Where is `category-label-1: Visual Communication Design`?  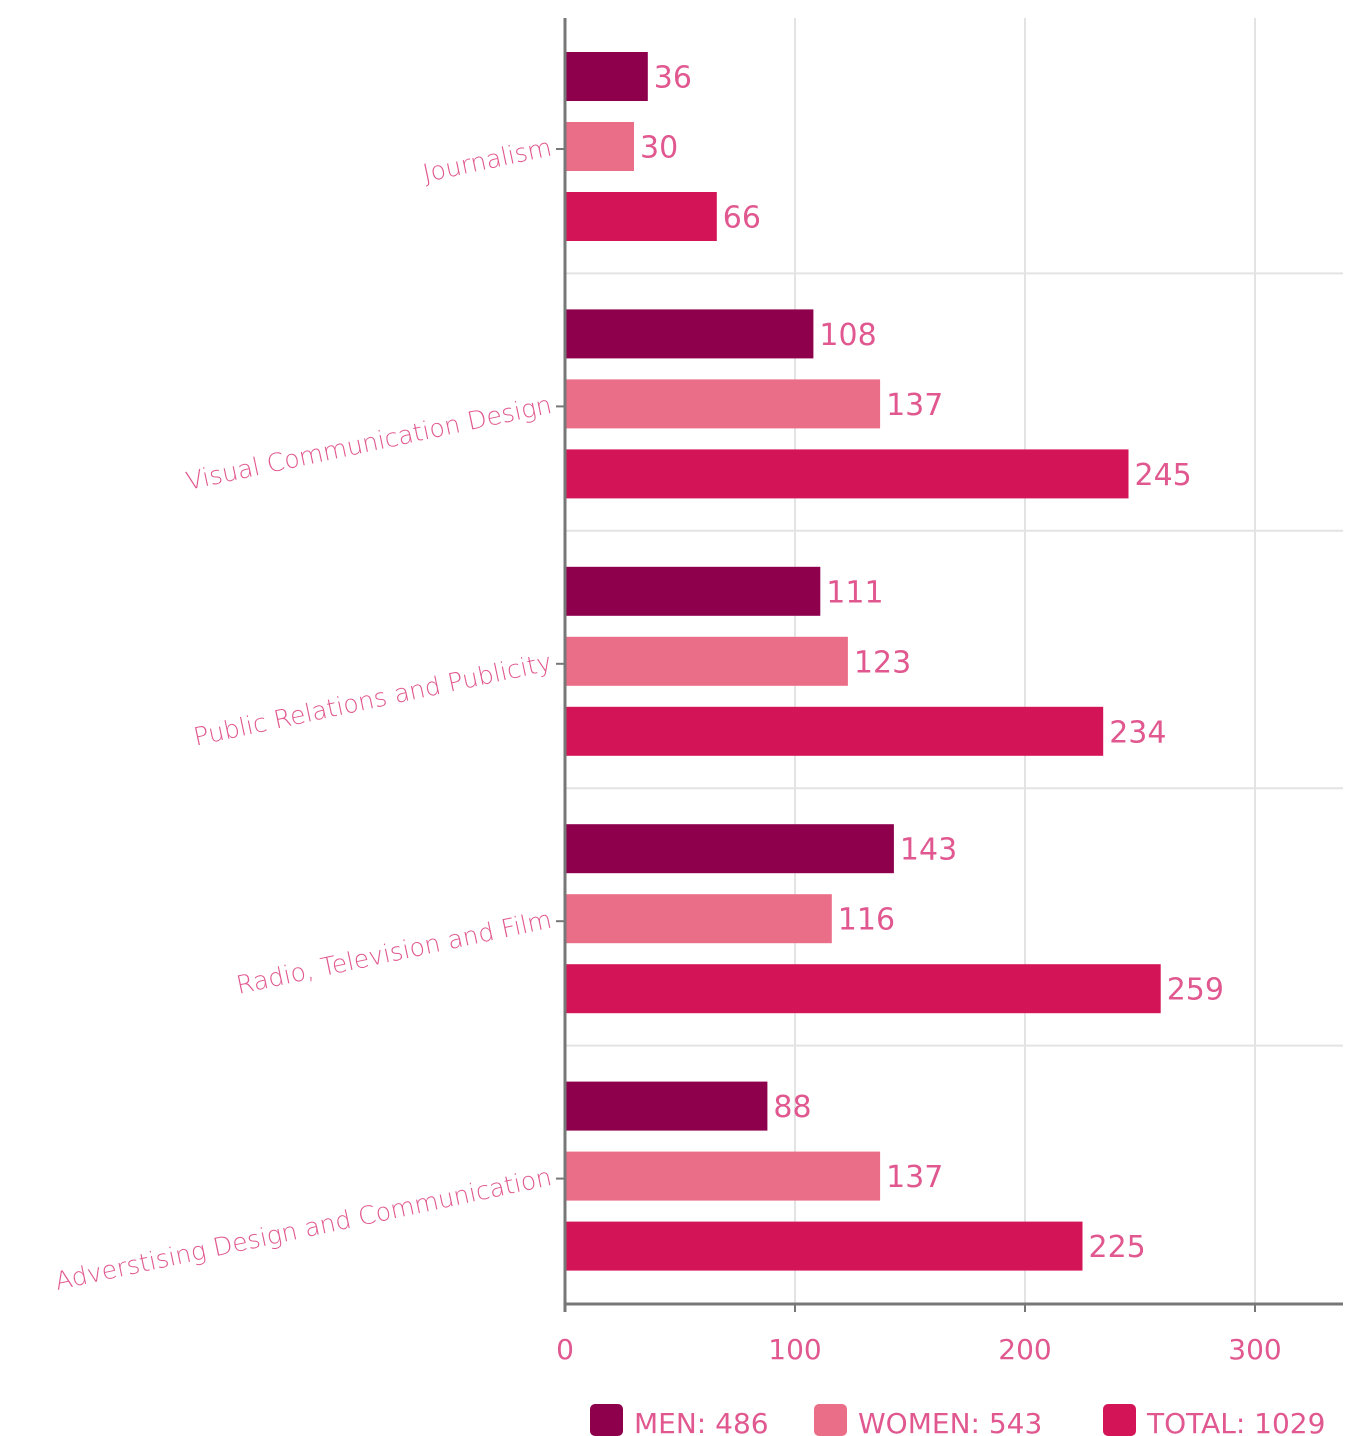
category-label-1: Visual Communication Design is located at coordinates (368, 443).